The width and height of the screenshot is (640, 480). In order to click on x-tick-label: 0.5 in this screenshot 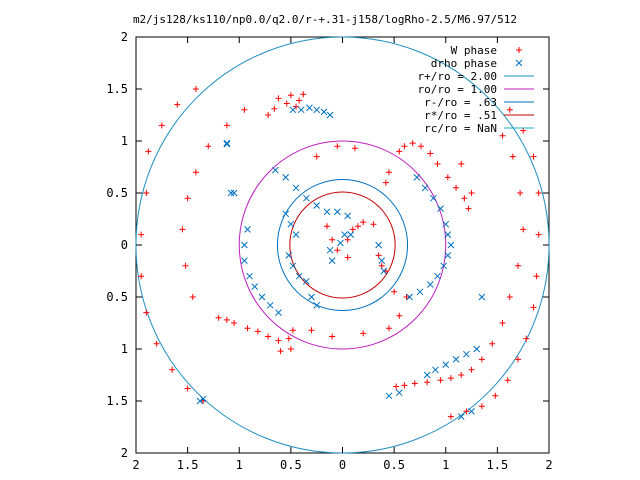, I will do `click(394, 465)`.